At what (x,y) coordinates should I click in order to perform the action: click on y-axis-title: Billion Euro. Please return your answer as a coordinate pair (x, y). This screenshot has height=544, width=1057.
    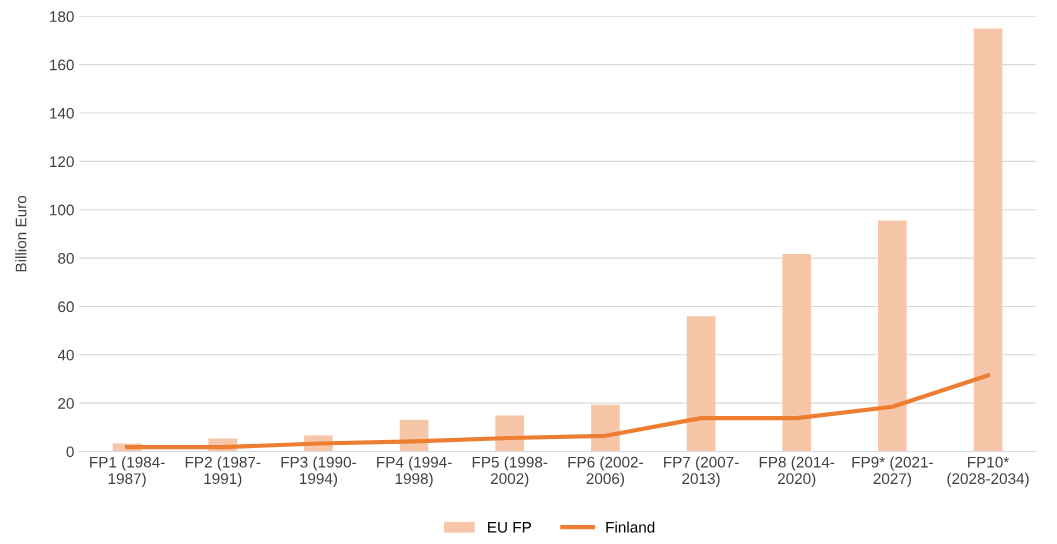
    Looking at the image, I should click on (21, 233).